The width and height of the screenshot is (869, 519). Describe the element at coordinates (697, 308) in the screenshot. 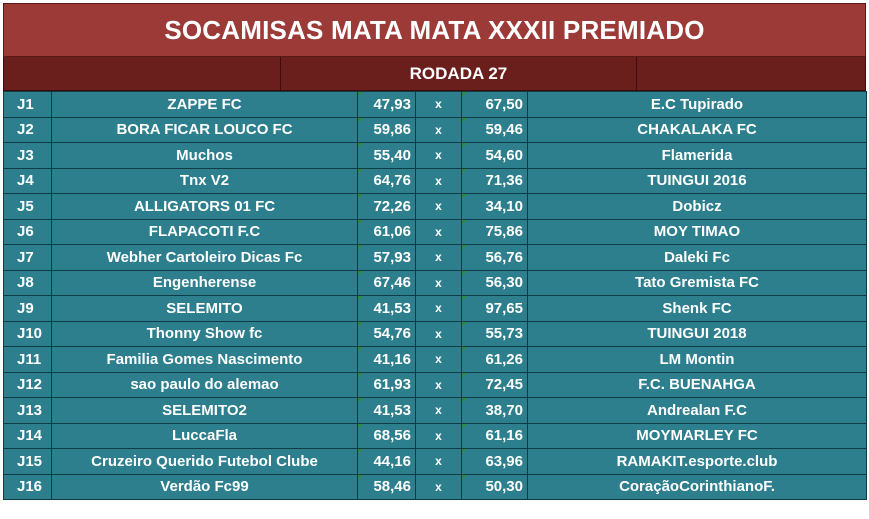

I see `away-team-cell: Shenk FC` at that location.